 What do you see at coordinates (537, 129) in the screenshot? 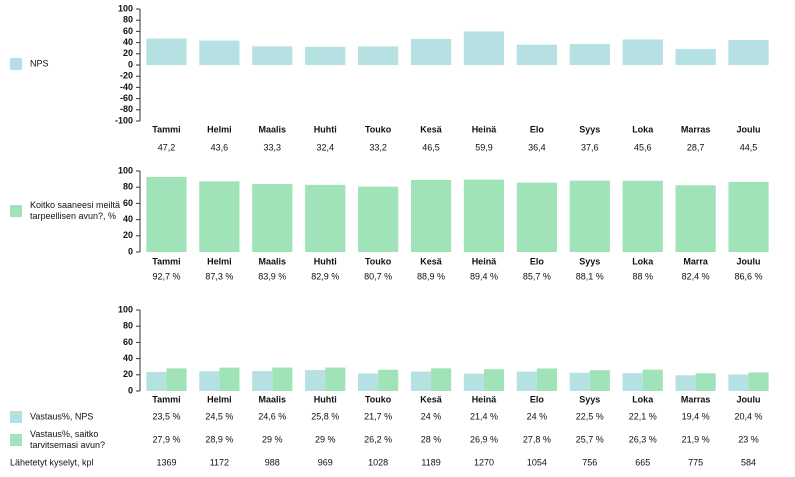
I see `x-tick-label: Elo` at bounding box center [537, 129].